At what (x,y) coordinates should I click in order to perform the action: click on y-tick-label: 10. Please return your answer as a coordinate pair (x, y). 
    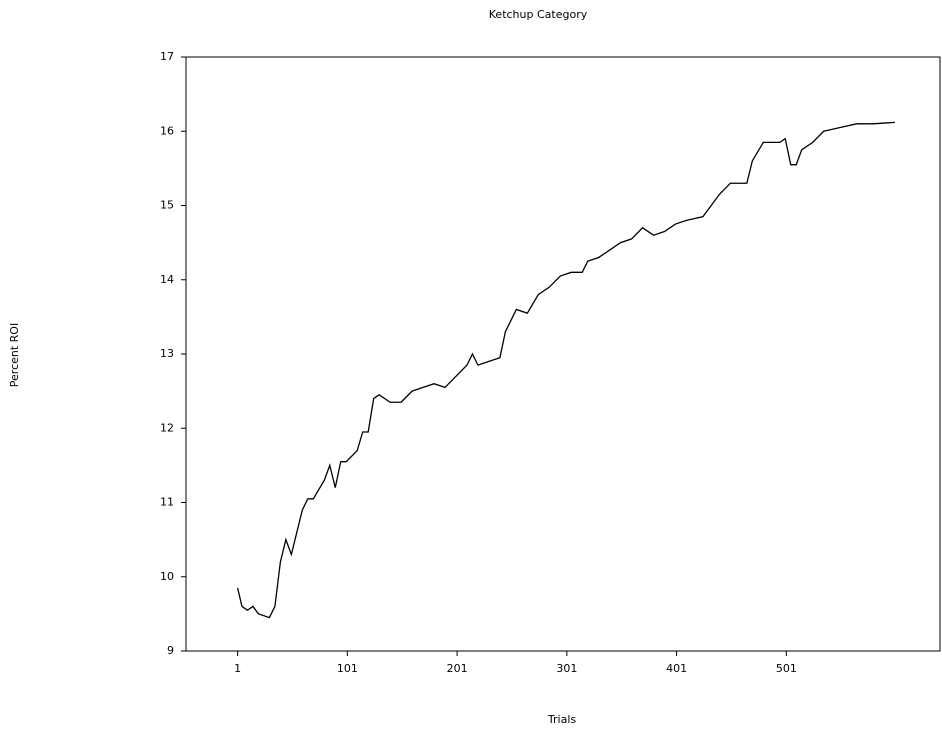
    Looking at the image, I should click on (167, 576).